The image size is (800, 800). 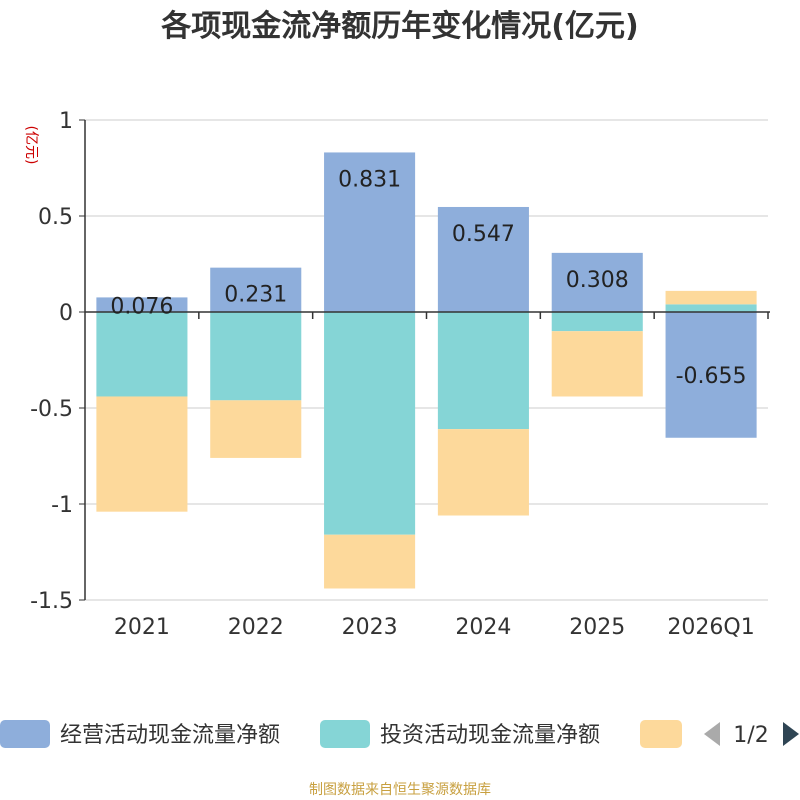 I want to click on bar-operating-2021, so click(x=142, y=304).